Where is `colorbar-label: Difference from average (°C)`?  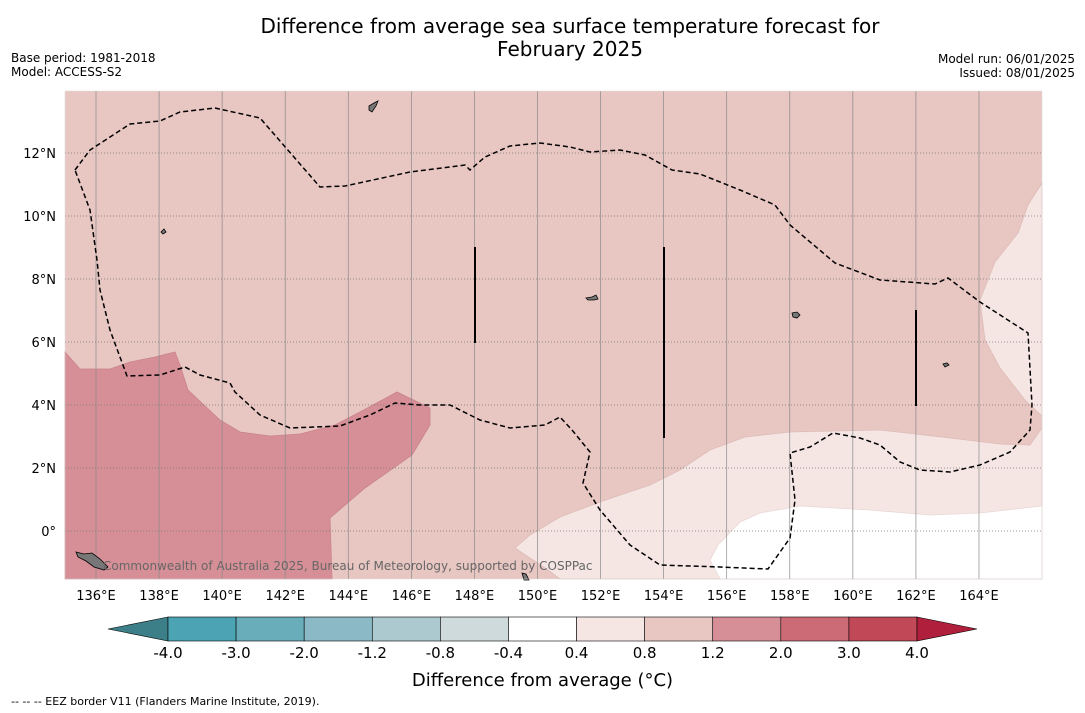
colorbar-label: Difference from average (°C) is located at coordinates (542, 680).